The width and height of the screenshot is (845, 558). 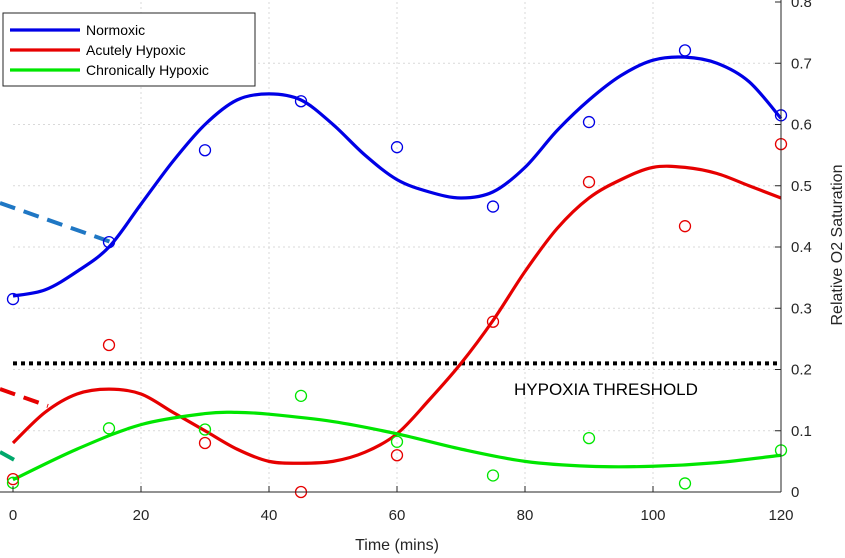 I want to click on x-tick-label: 20, so click(x=141, y=515).